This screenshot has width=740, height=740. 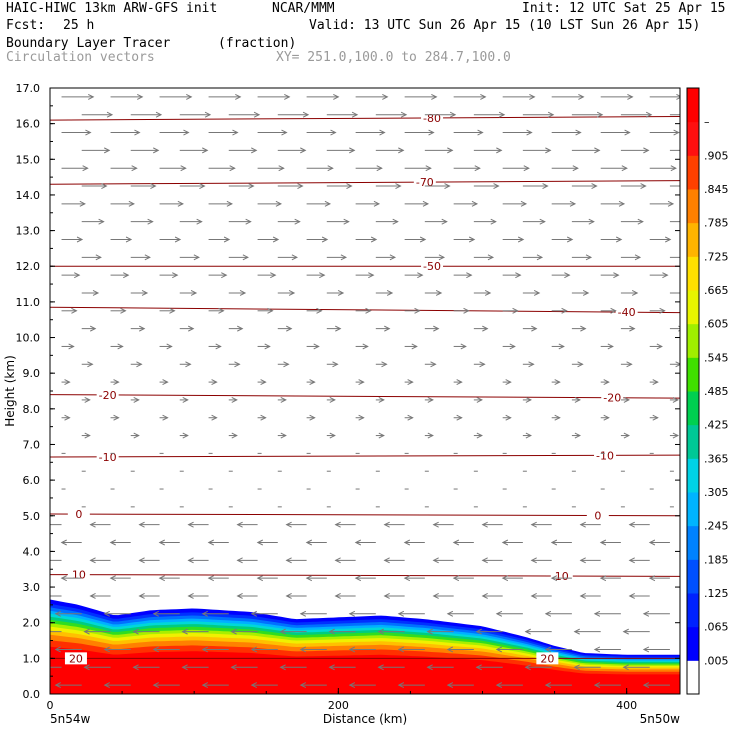 What do you see at coordinates (108, 395) in the screenshot?
I see `contour-label: -20` at bounding box center [108, 395].